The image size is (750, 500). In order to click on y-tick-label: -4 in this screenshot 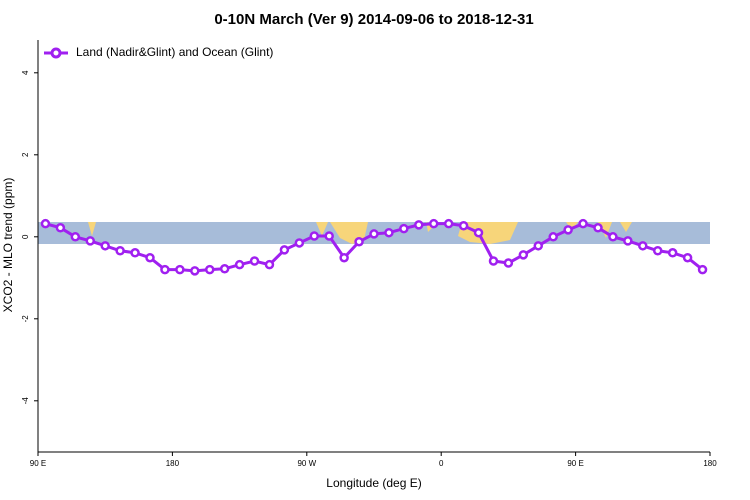, I will do `click(25, 401)`.